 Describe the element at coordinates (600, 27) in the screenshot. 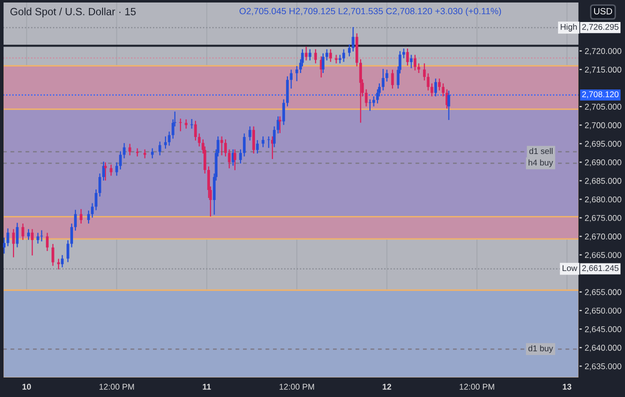

I see `text: 2,726.295` at that location.